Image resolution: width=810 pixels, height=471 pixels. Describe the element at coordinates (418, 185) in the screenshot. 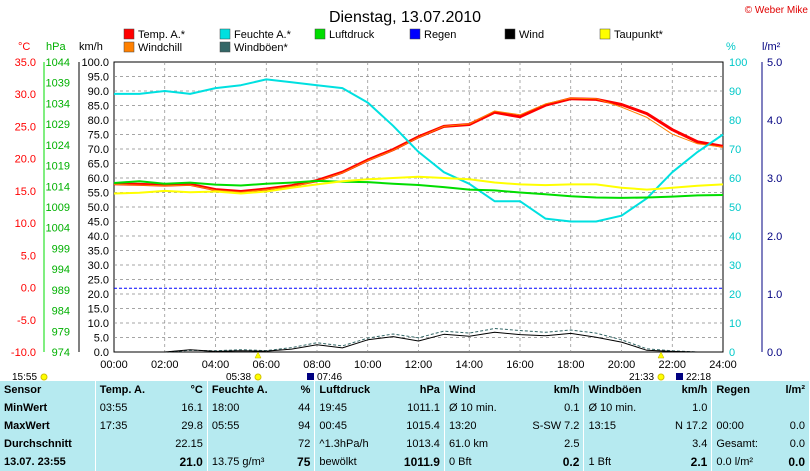

I see `series-line-taupunkt` at that location.